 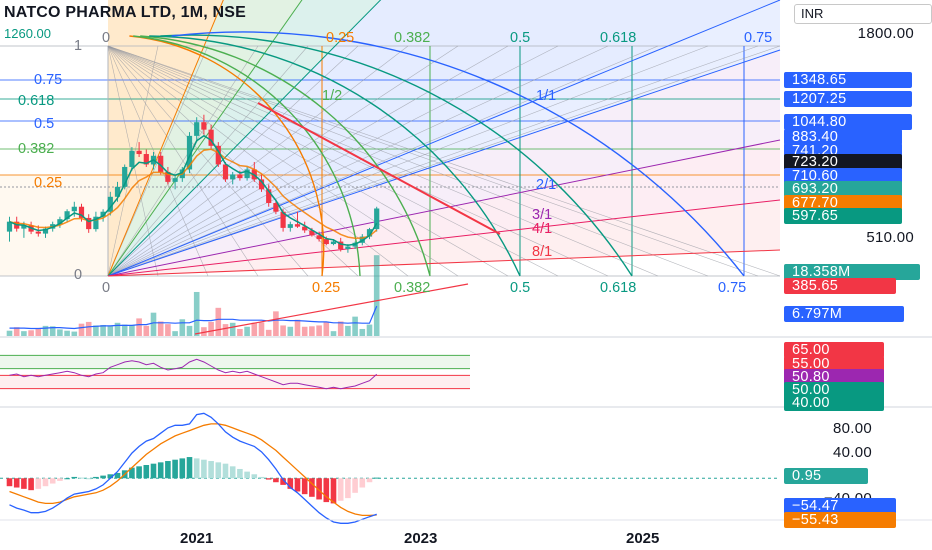 What do you see at coordinates (332, 96) in the screenshot?
I see `fan-label-1-2: 1/2` at bounding box center [332, 96].